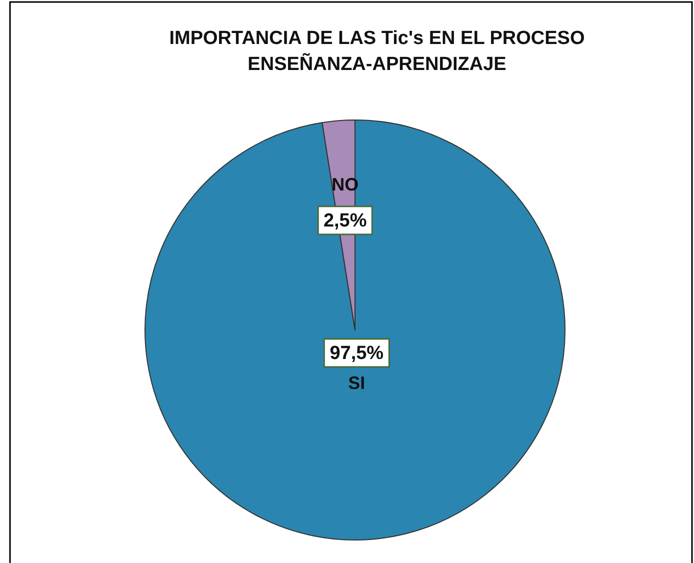 This screenshot has width=694, height=563. I want to click on chart-title: IMPORTANCIA DE LAS Tic's EN EL PROCESO ENSEÑANZA-APRENDIZAJE, so click(377, 51).